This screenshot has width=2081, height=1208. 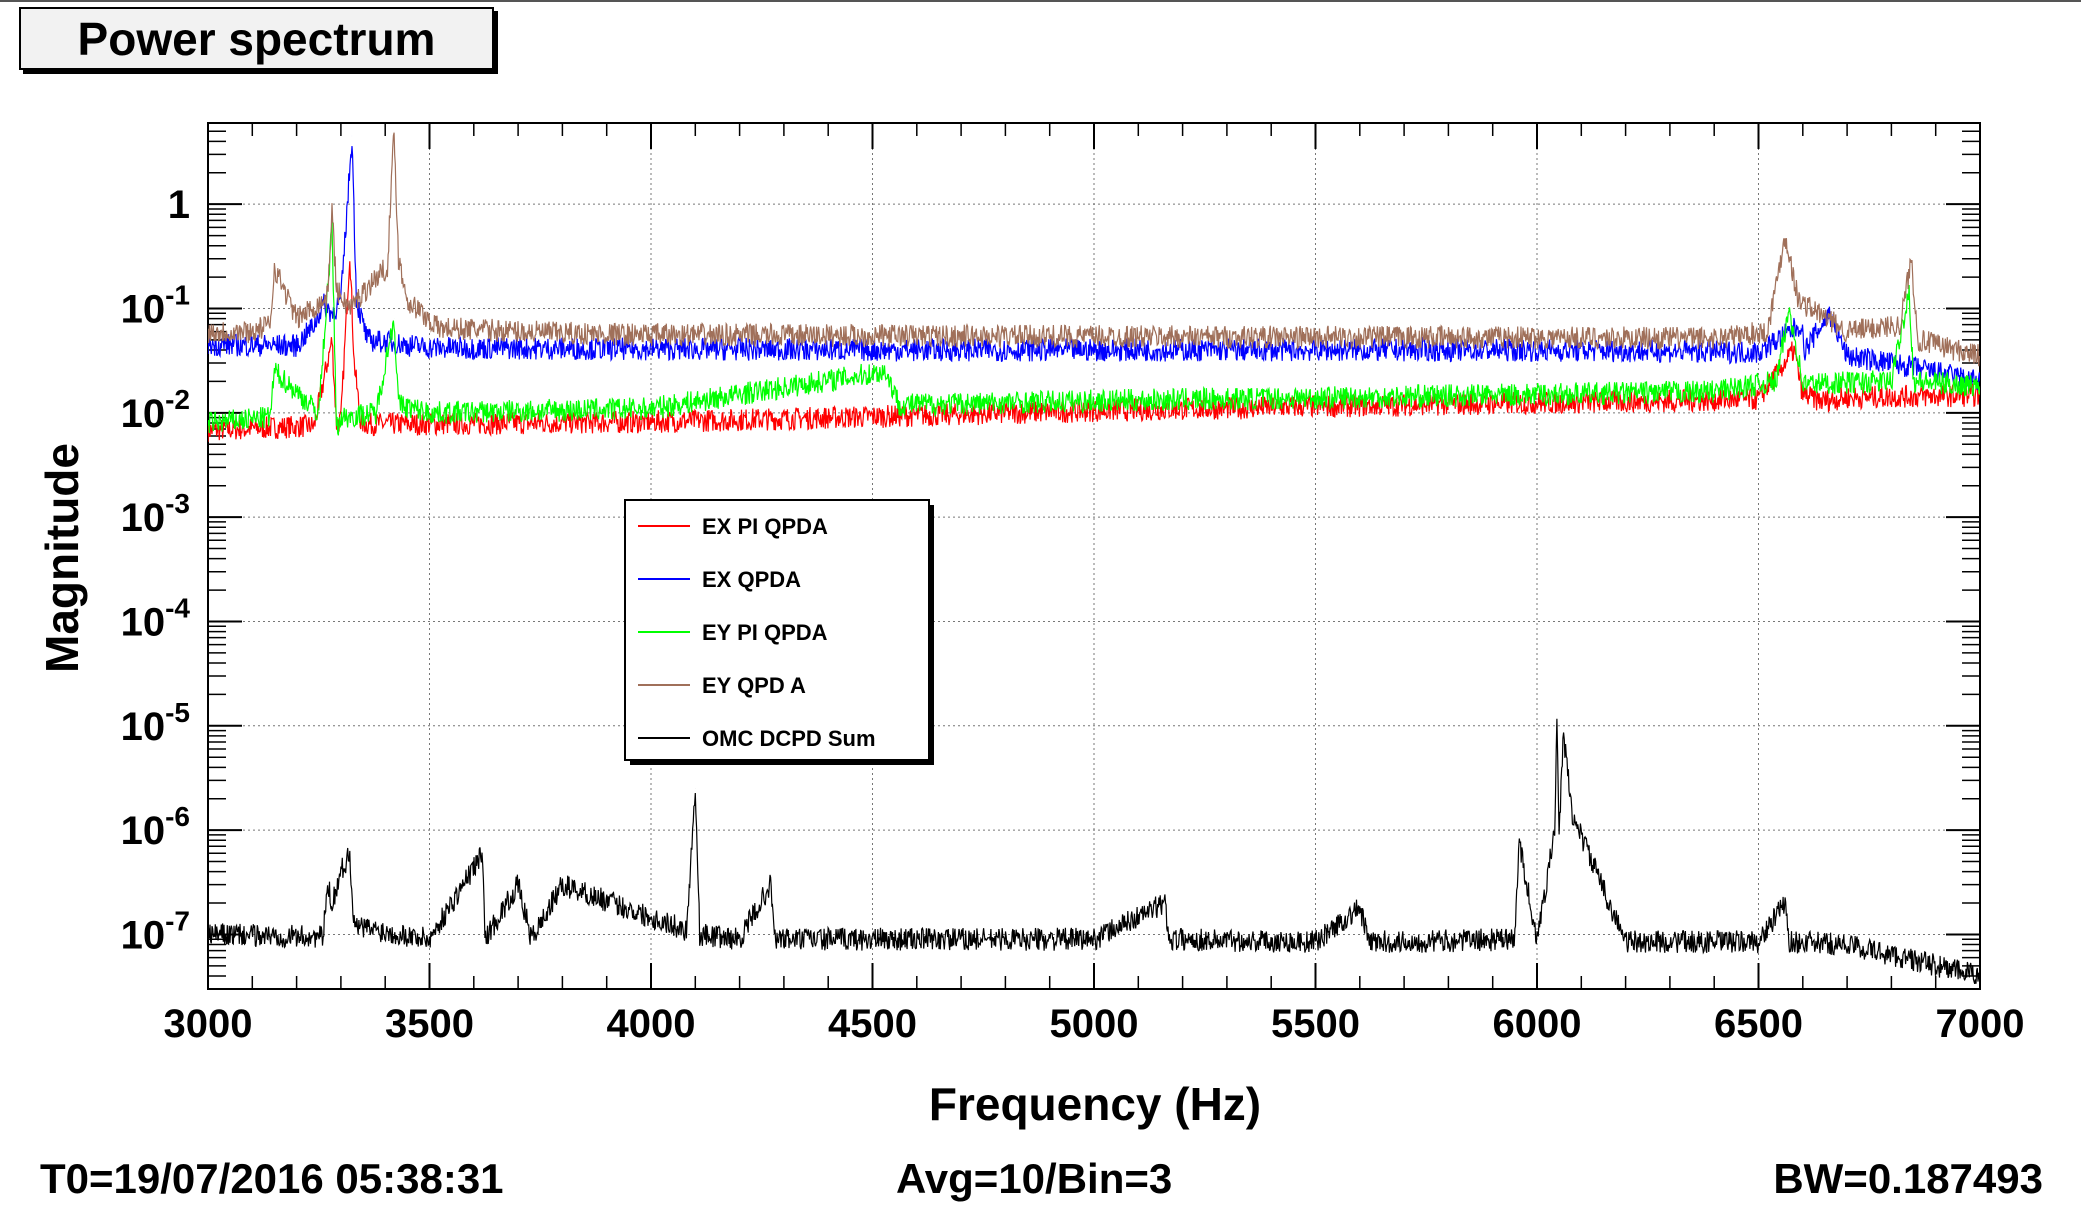 I want to click on y-axis-label: Magnitude, so click(x=62, y=558).